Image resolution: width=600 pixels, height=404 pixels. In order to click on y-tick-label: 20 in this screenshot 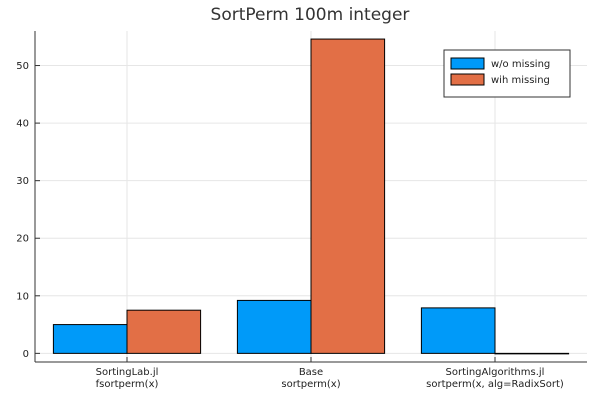, I will do `click(22, 239)`.